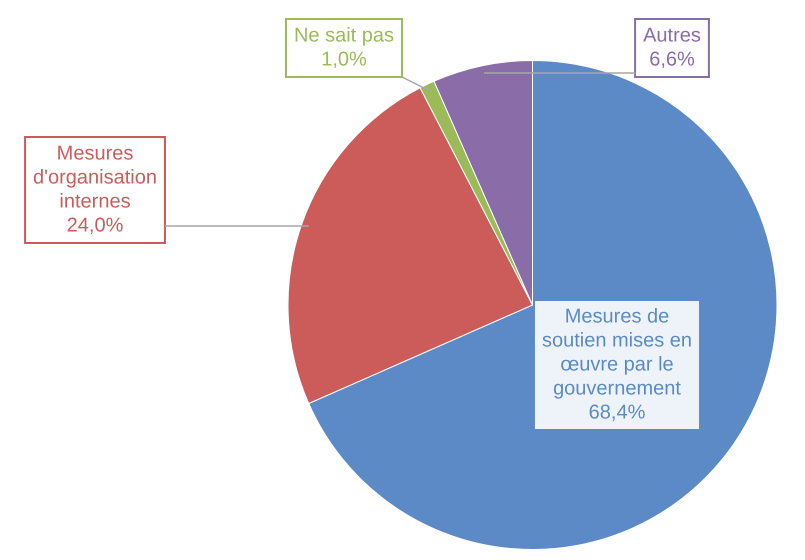 Image resolution: width=805 pixels, height=560 pixels. What do you see at coordinates (617, 413) in the screenshot?
I see `data-label: 68,4%` at bounding box center [617, 413].